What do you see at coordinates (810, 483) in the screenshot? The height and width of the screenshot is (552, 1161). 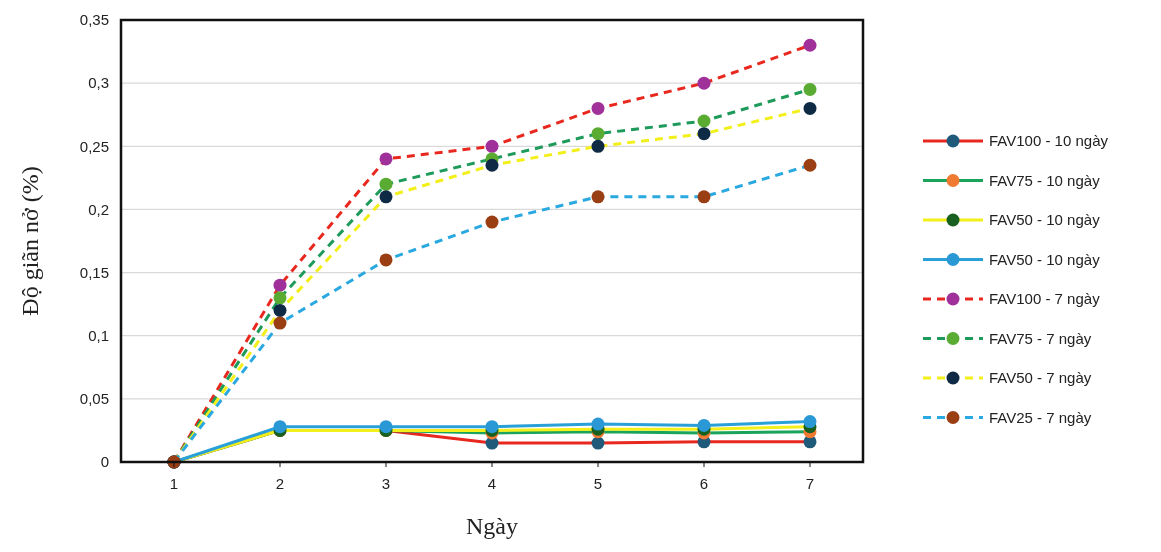 I see `x-tick-label: 7` at bounding box center [810, 483].